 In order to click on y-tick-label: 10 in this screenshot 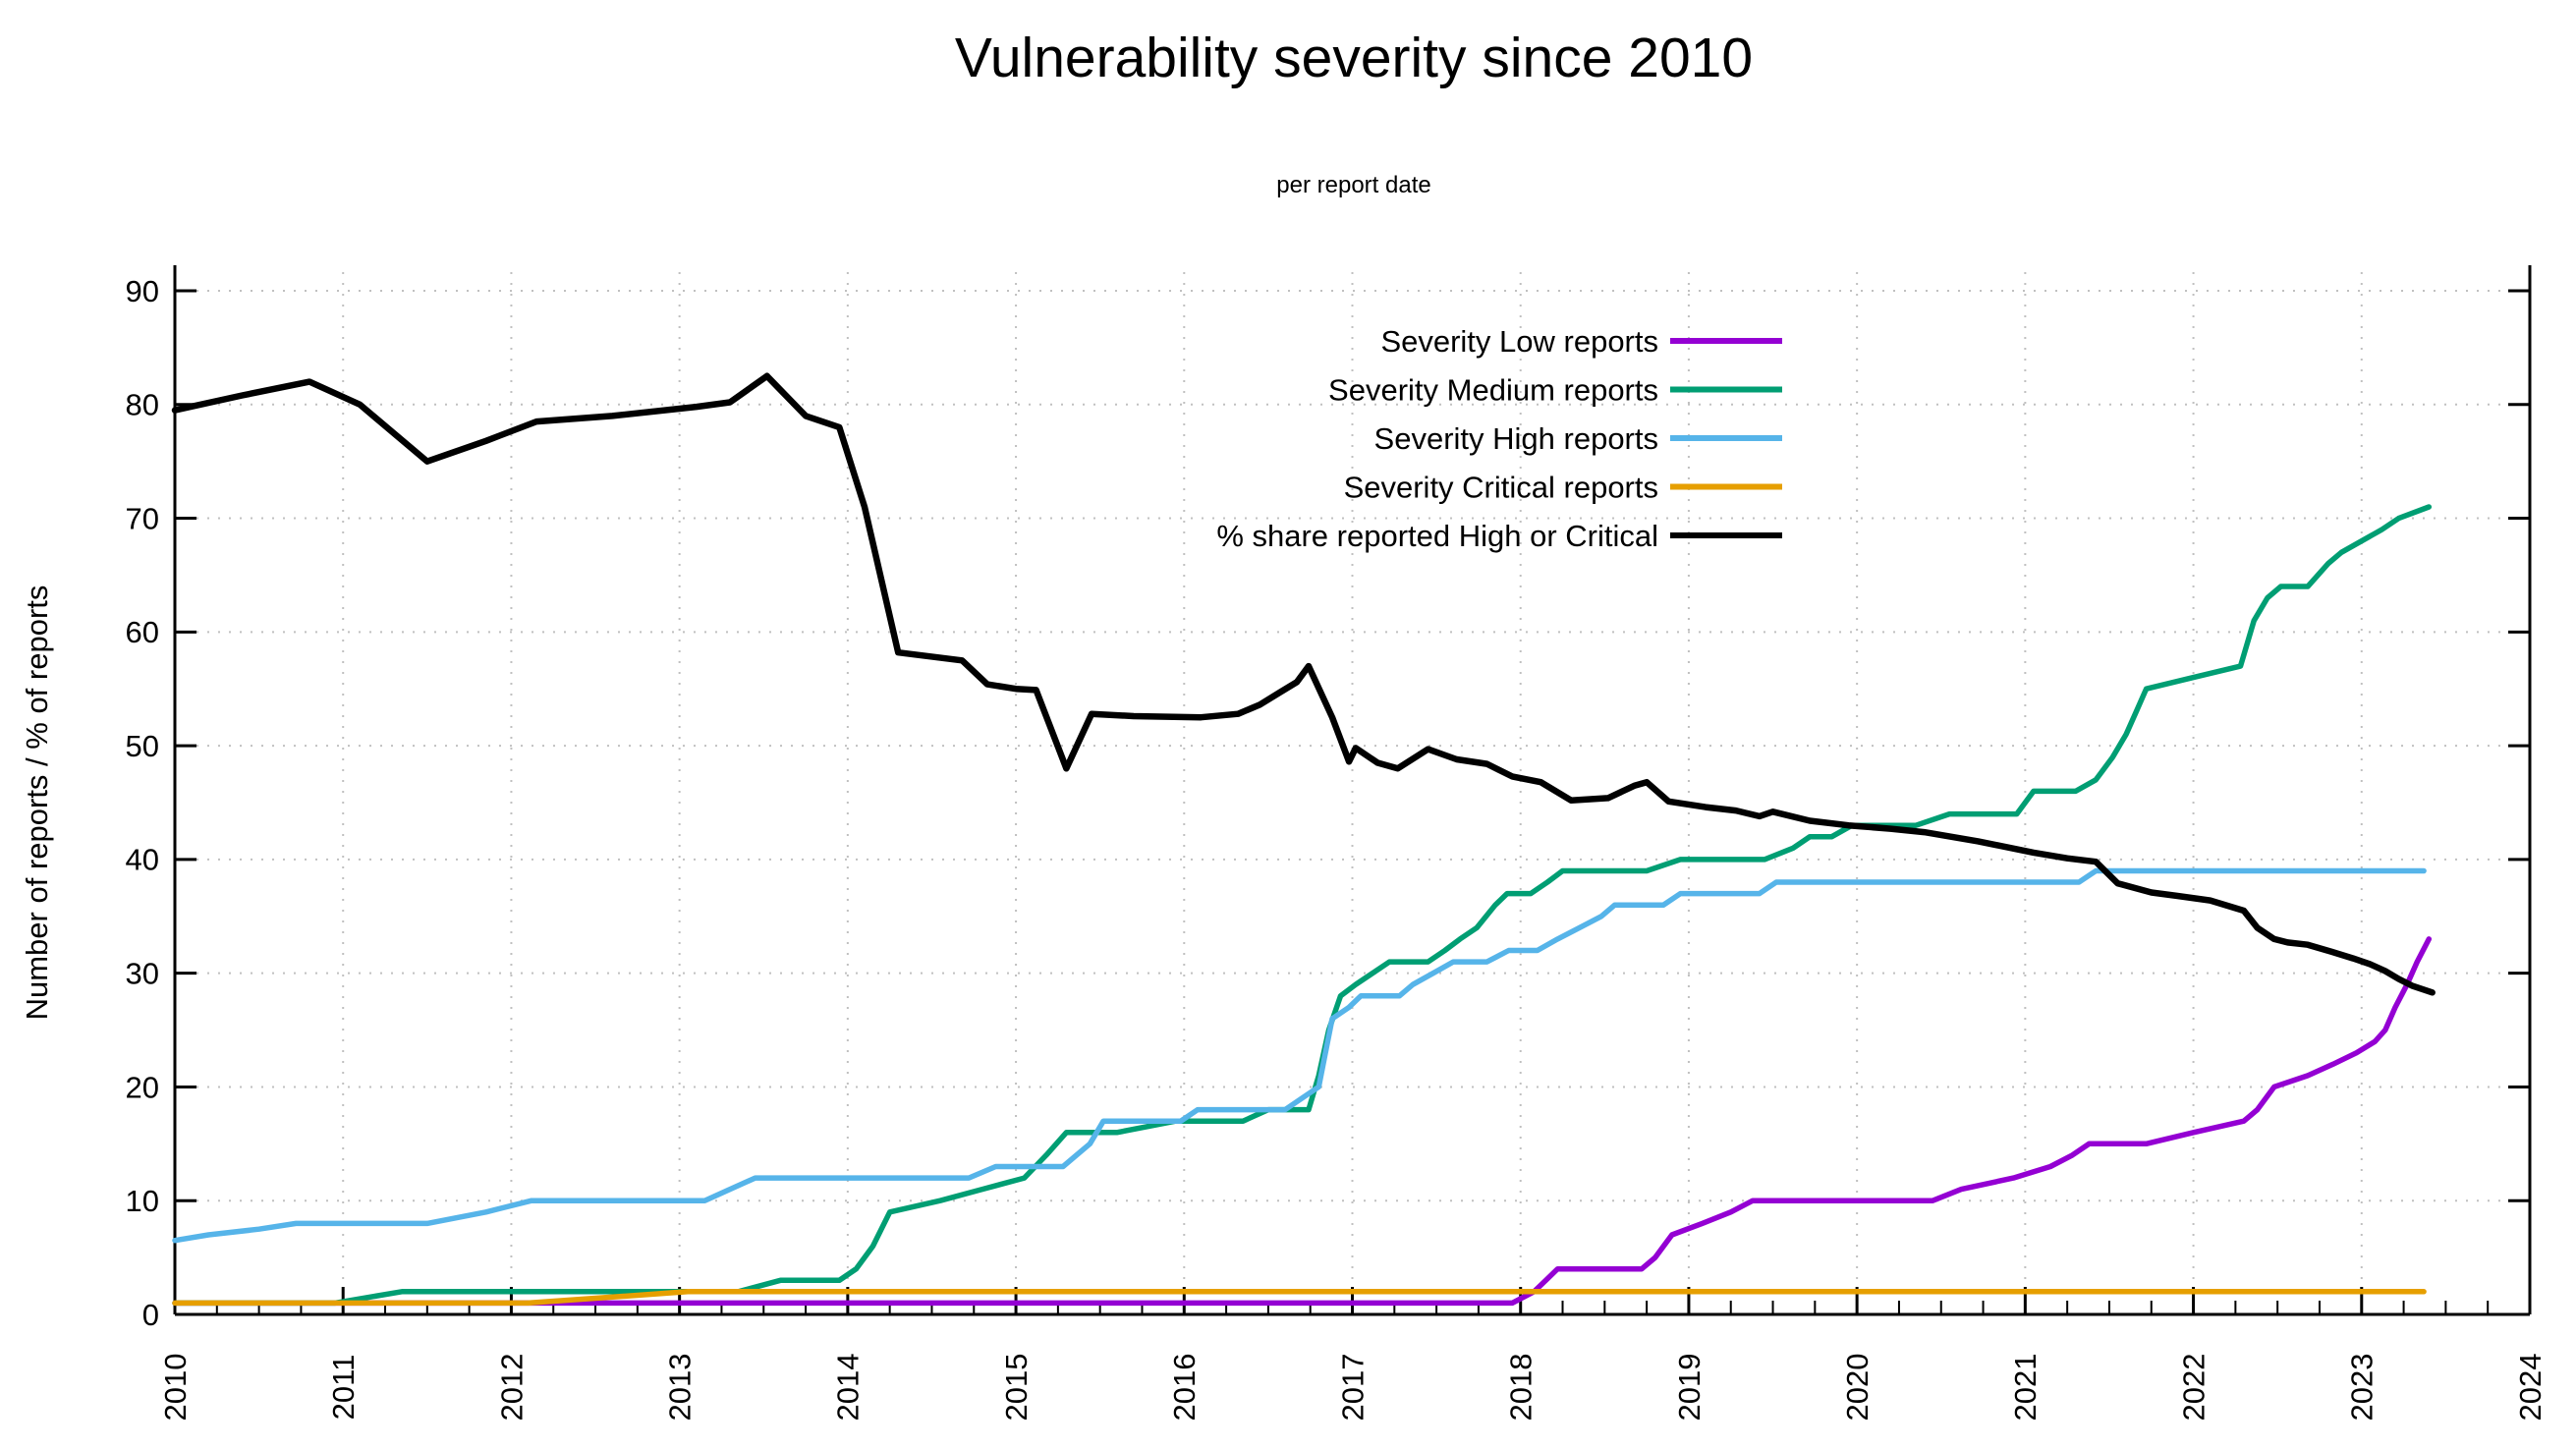, I will do `click(142, 1201)`.